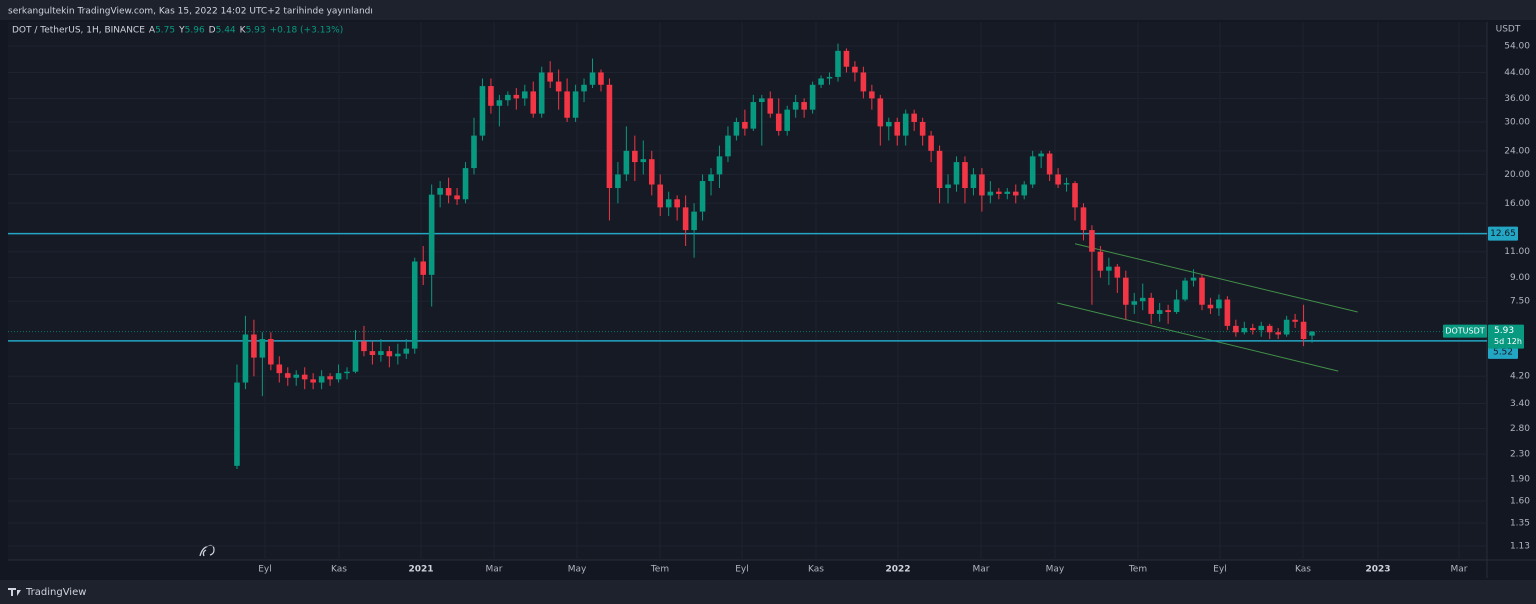 The width and height of the screenshot is (1536, 604). Describe the element at coordinates (55, 592) in the screenshot. I see `brand: TradingView` at that location.